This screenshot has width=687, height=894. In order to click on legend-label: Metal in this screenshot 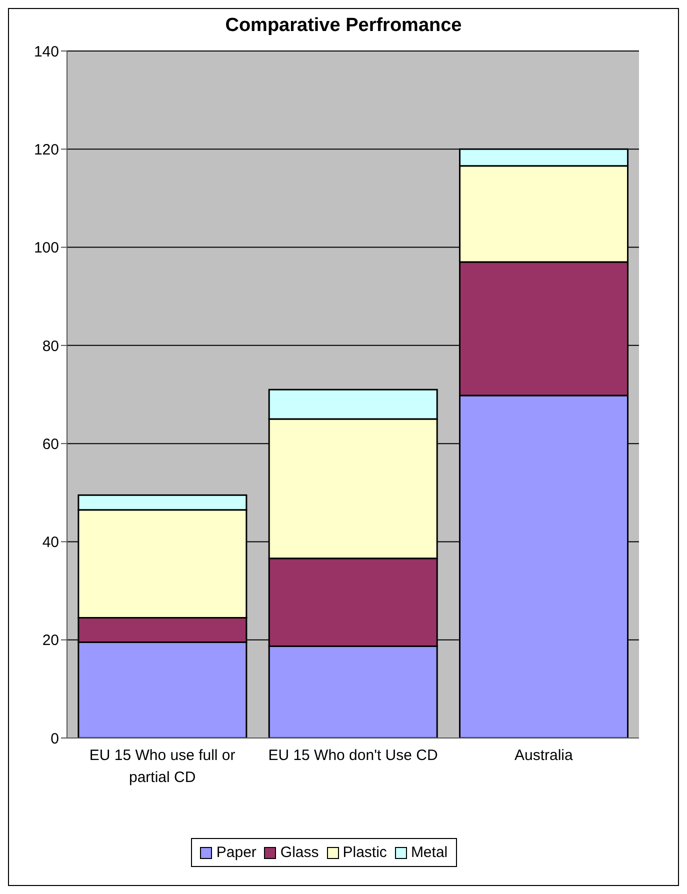, I will do `click(429, 852)`.